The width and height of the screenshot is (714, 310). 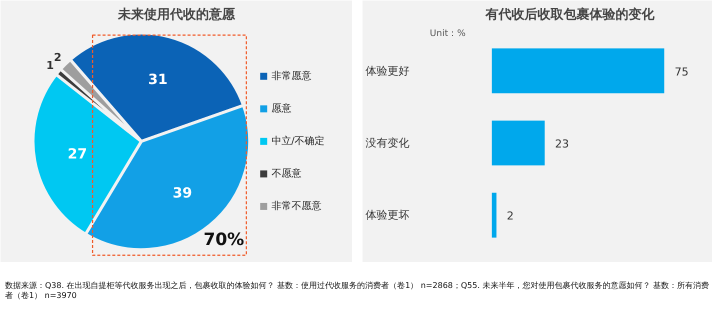 I want to click on legend-label: 中立/不确定, so click(x=298, y=140).